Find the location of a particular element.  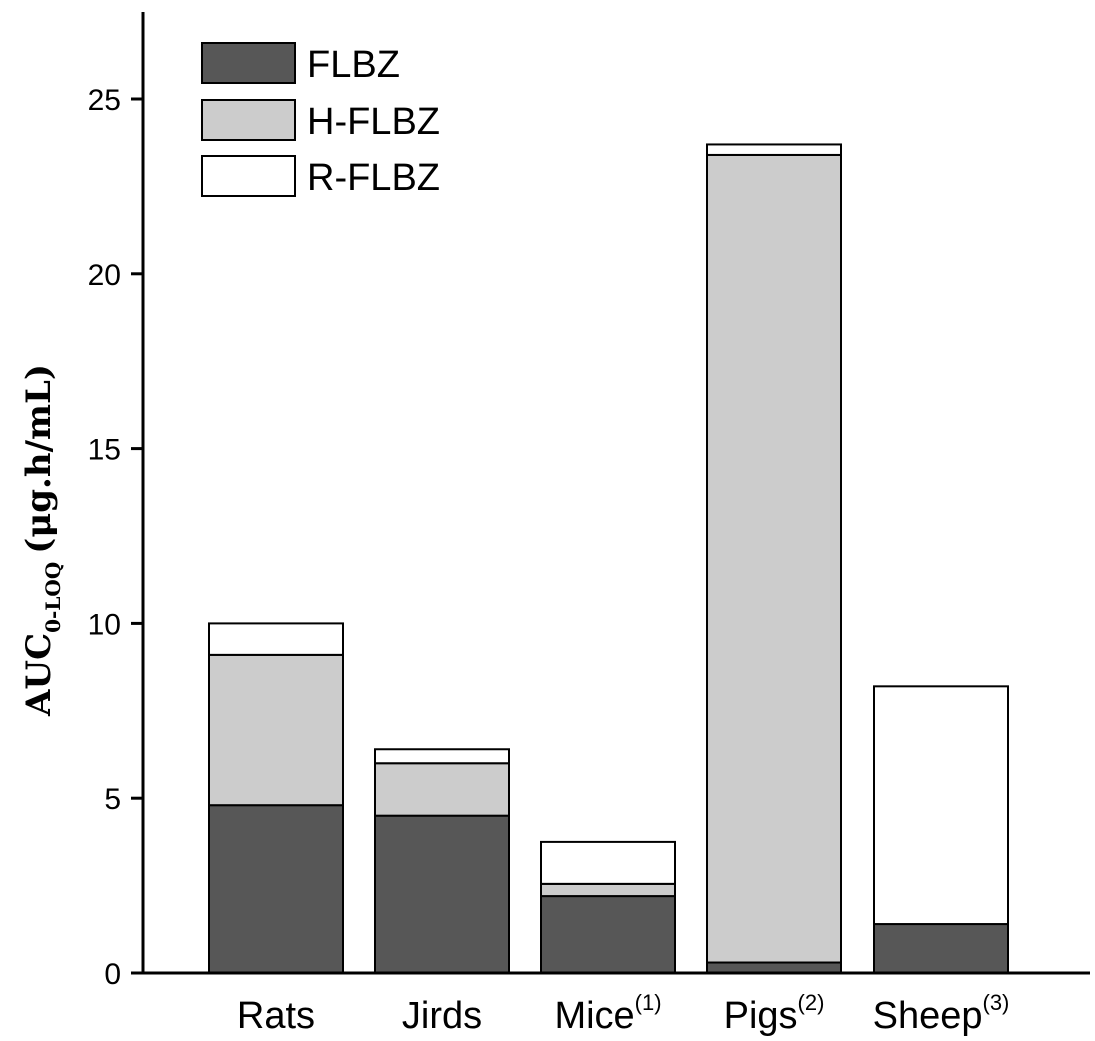

x-tick-label-pigs: Pigs(2) is located at coordinates (774, 1013).